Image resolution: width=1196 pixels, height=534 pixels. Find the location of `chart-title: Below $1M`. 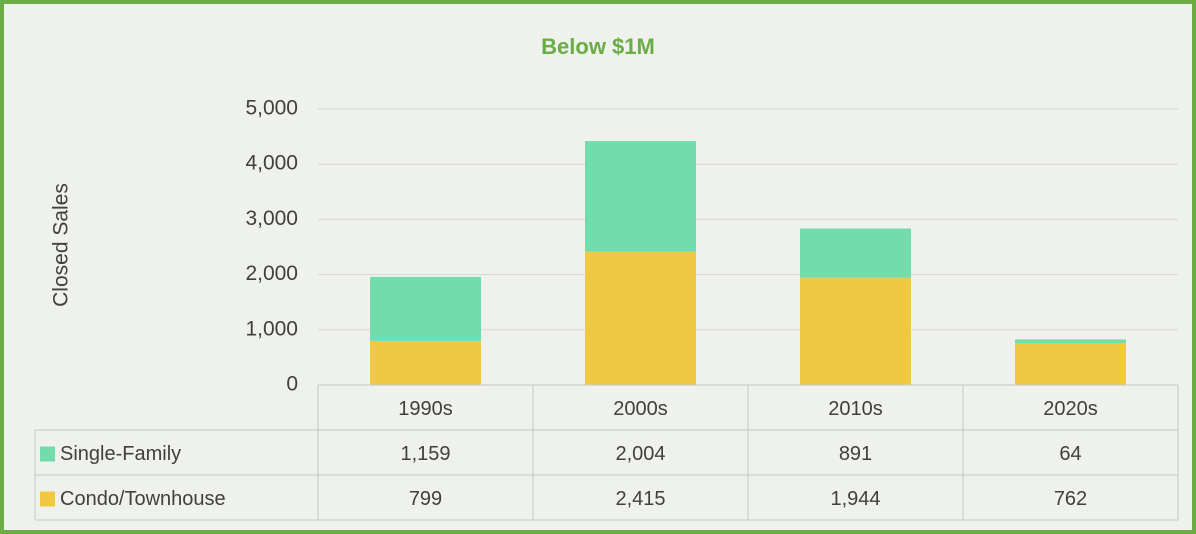

chart-title: Below $1M is located at coordinates (598, 46).